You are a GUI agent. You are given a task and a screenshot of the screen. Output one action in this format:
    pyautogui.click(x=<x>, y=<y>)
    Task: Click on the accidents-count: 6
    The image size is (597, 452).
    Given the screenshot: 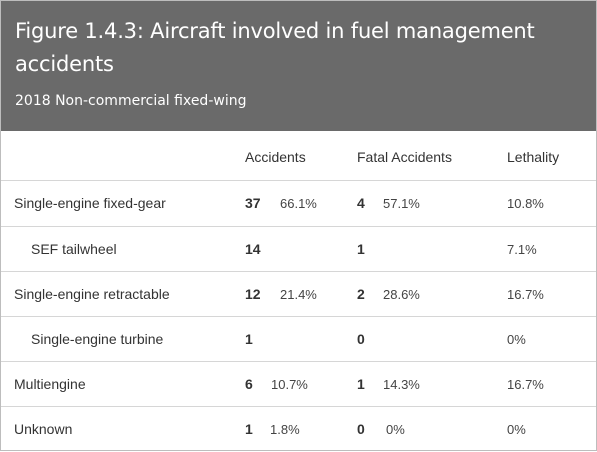 What is the action you would take?
    pyautogui.click(x=249, y=384)
    